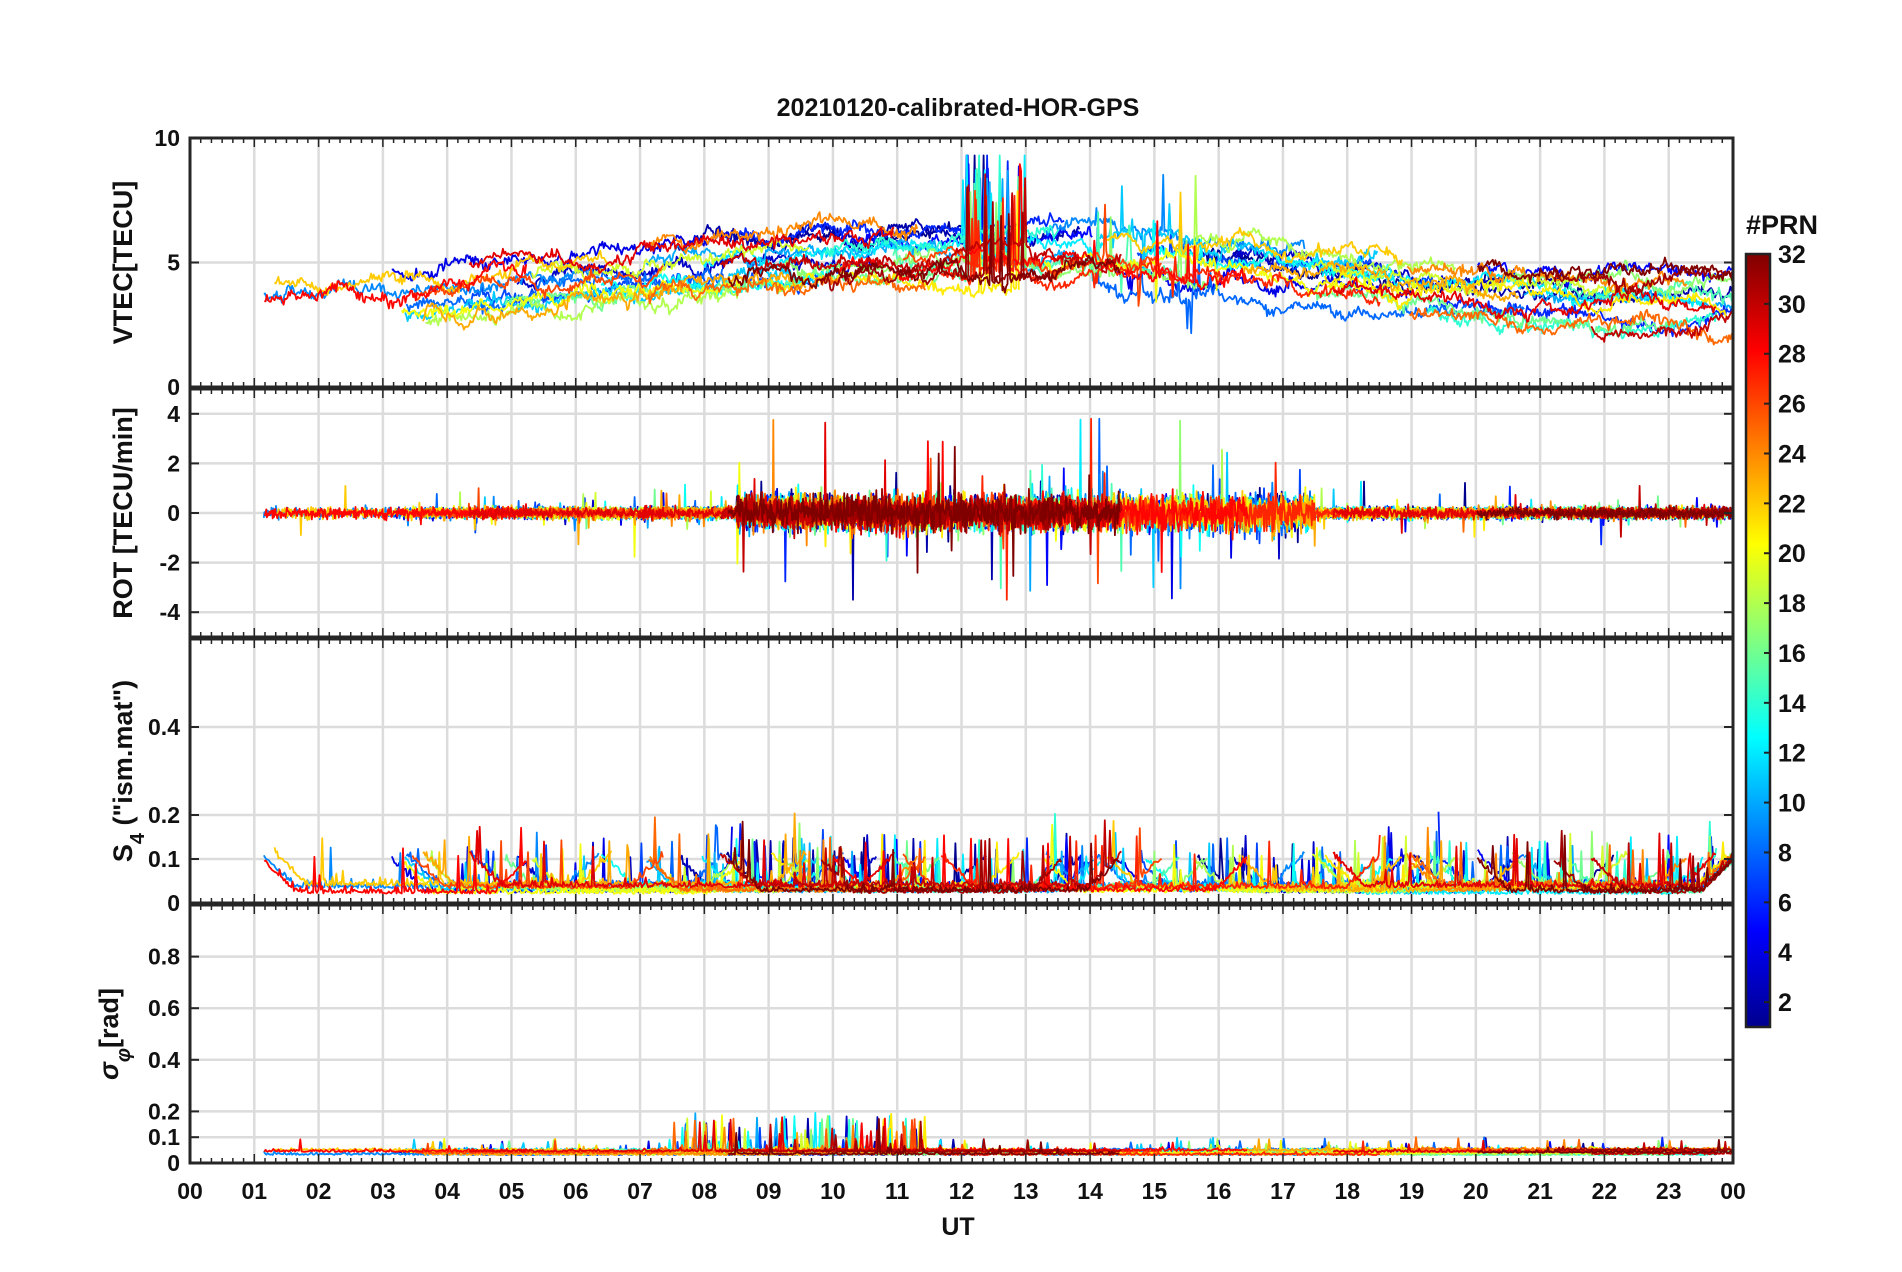  What do you see at coordinates (576, 1191) in the screenshot?
I see `x-tick-label: 06` at bounding box center [576, 1191].